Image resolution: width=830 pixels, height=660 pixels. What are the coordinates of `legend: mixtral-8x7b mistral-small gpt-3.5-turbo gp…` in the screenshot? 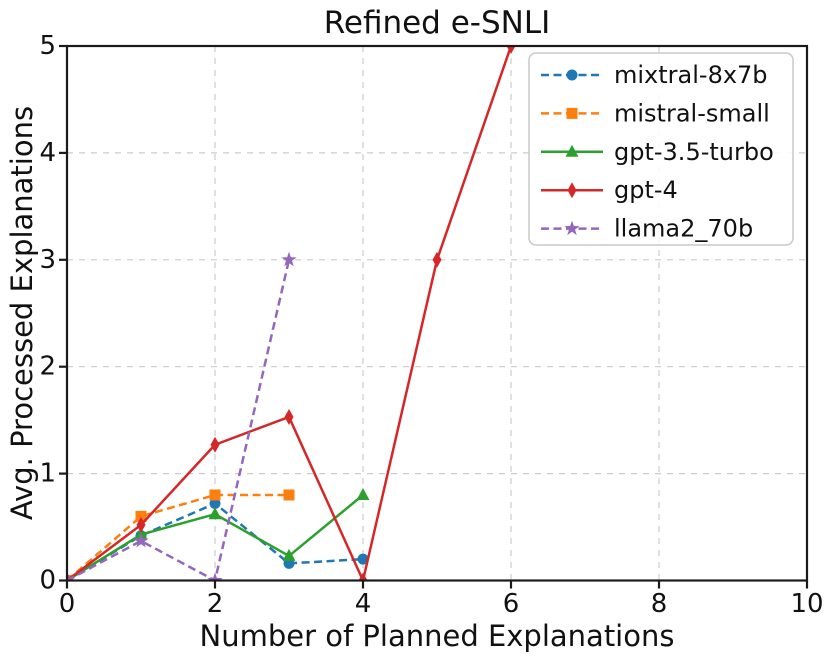 It's located at (661, 149).